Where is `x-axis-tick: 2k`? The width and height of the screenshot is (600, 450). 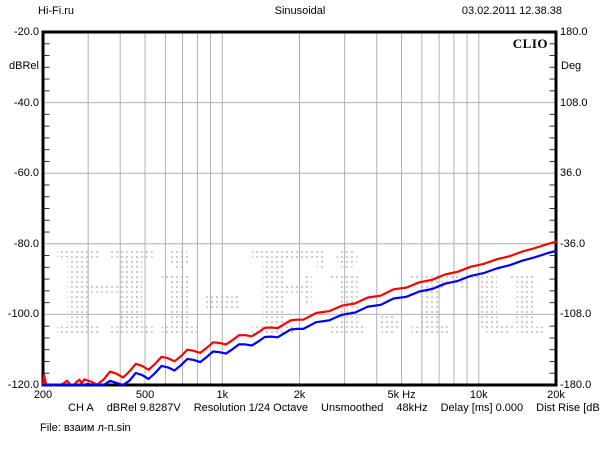
x-axis-tick: 2k is located at coordinates (299, 395).